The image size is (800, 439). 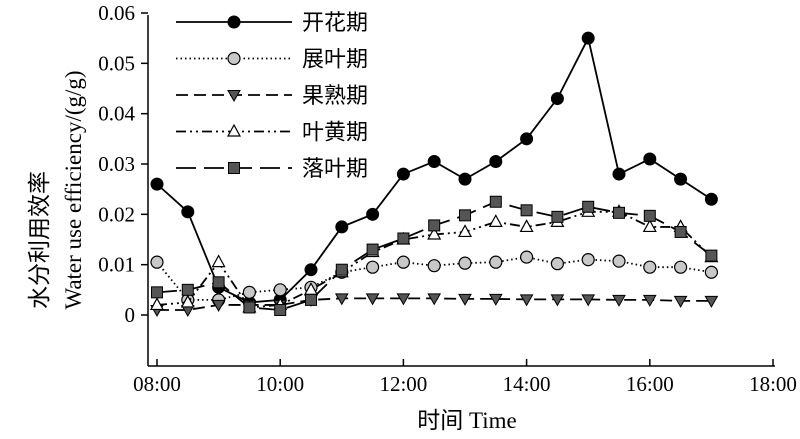 What do you see at coordinates (335, 169) in the screenshot?
I see `legend-label: 落叶期` at bounding box center [335, 169].